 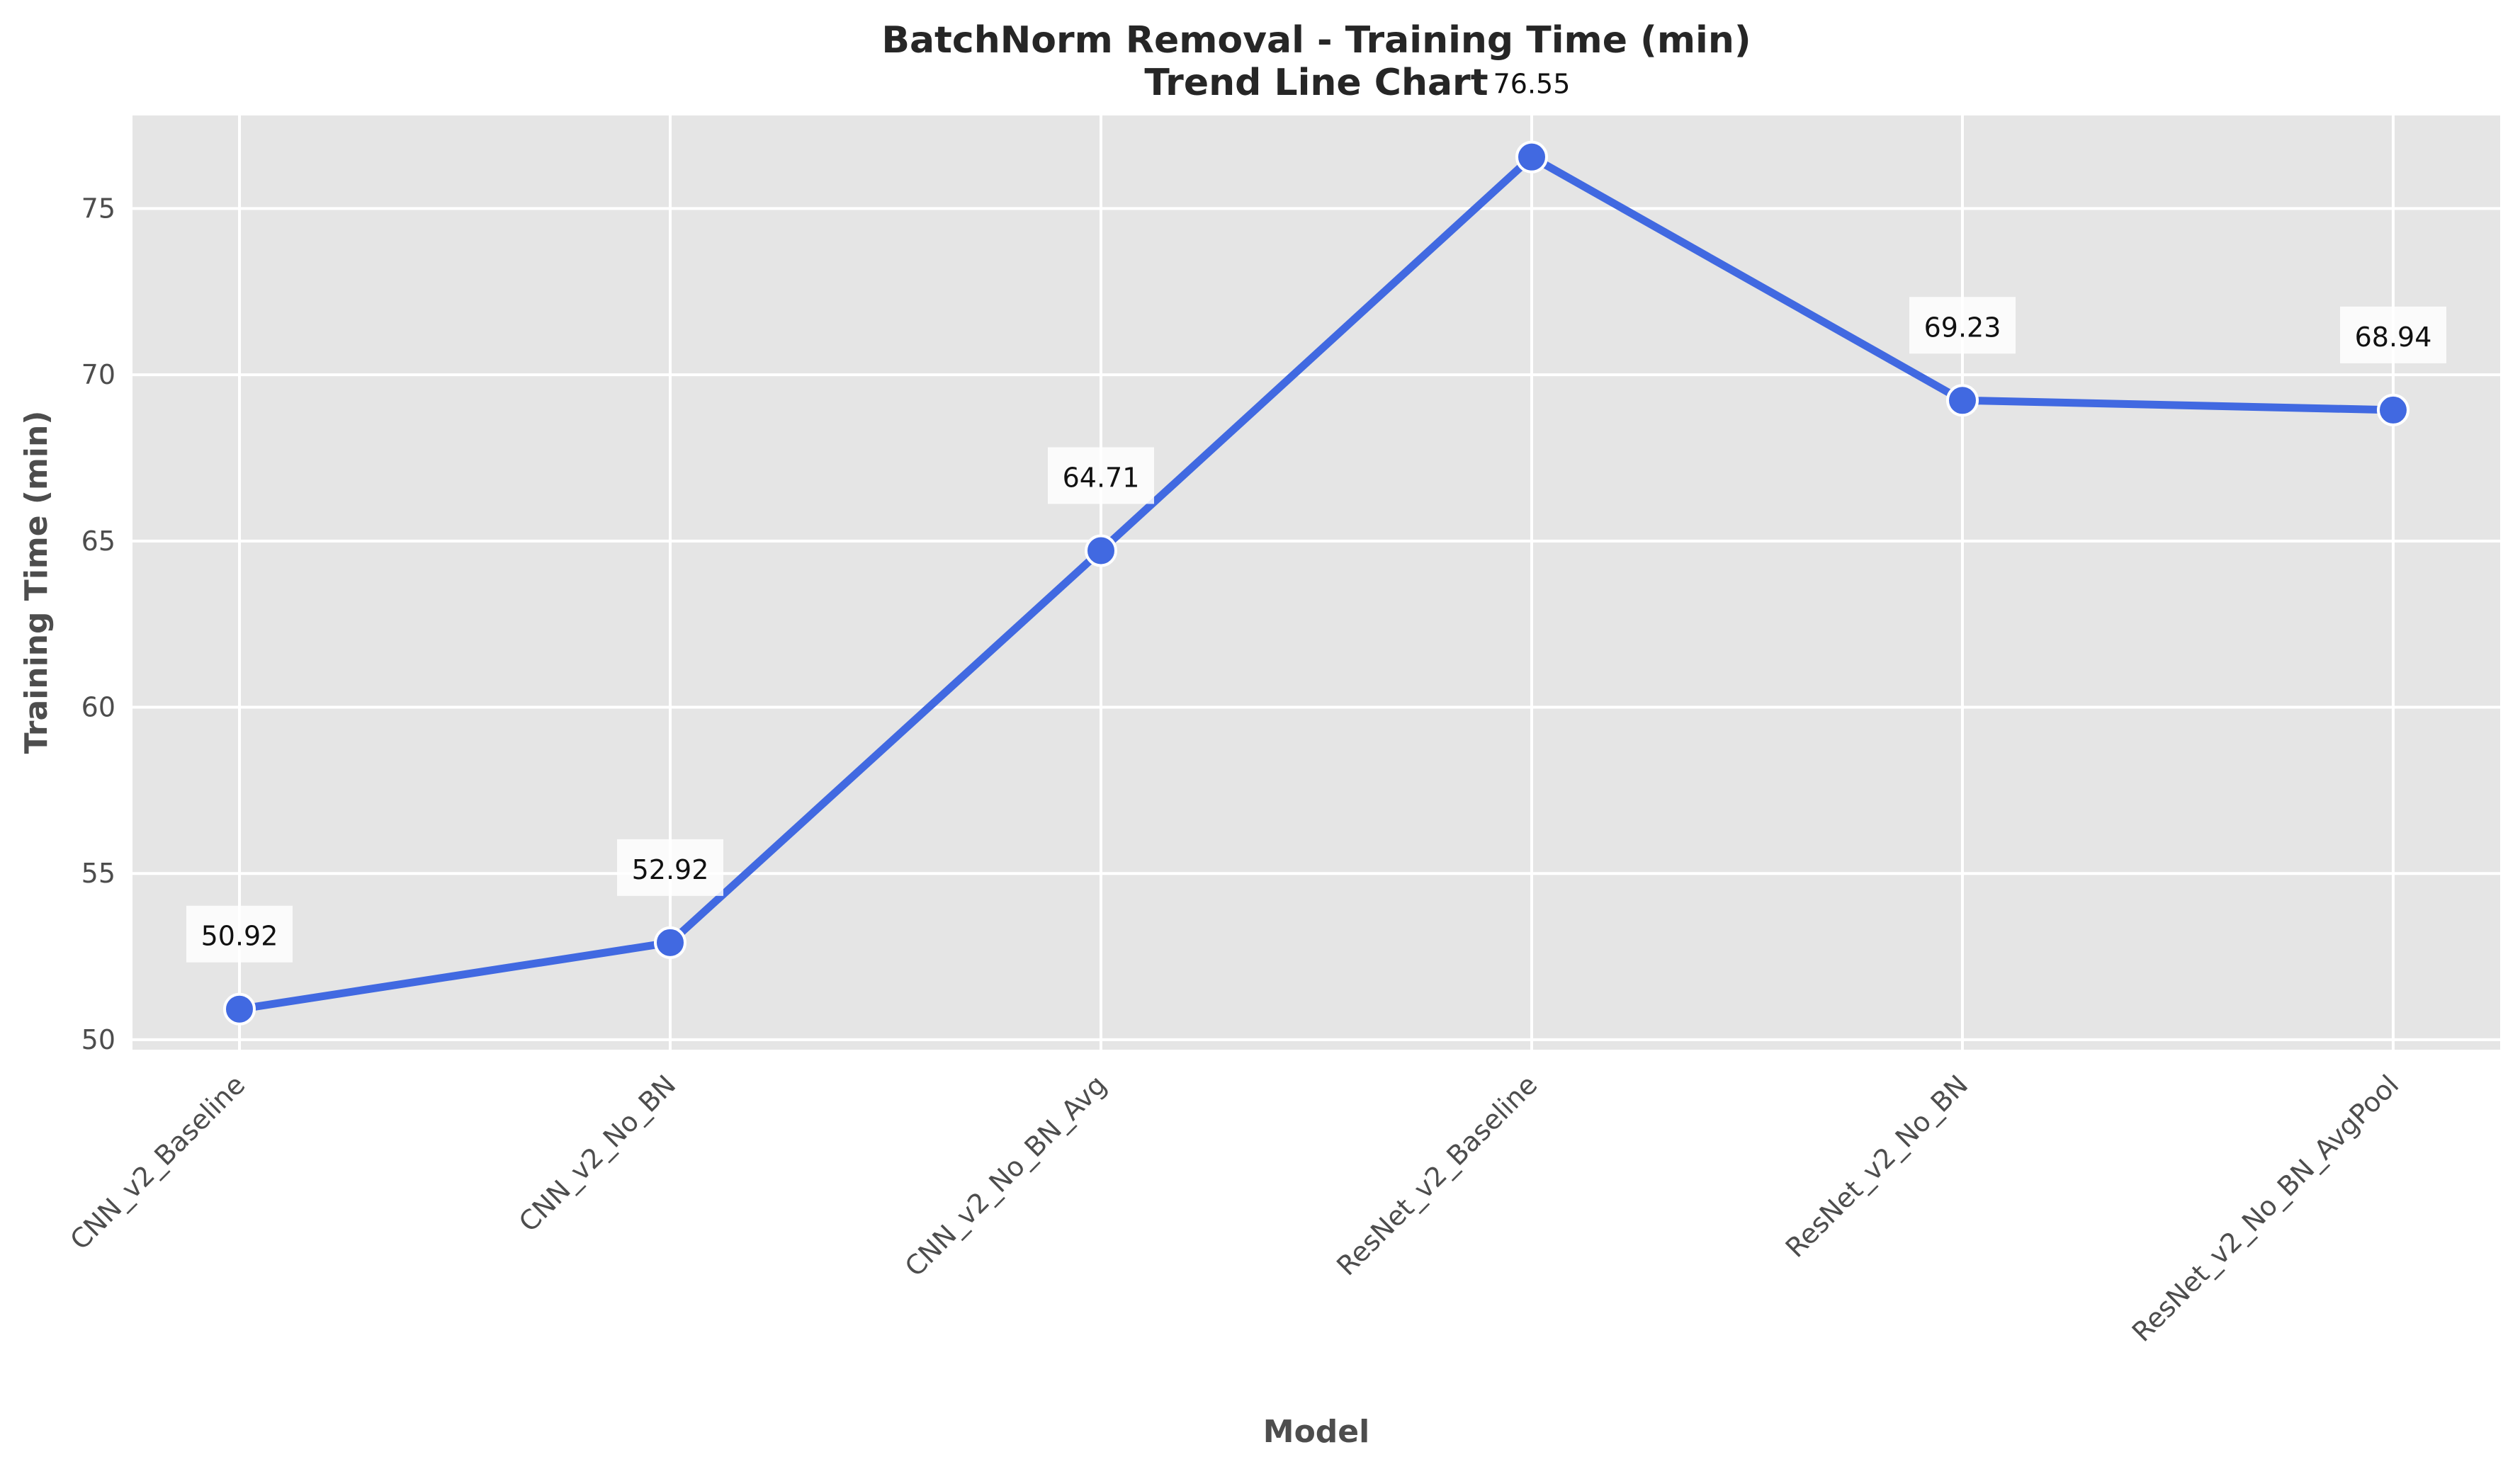 What do you see at coordinates (98, 624) in the screenshot?
I see `y-tick-labels: 50 55 60 65 70 75` at bounding box center [98, 624].